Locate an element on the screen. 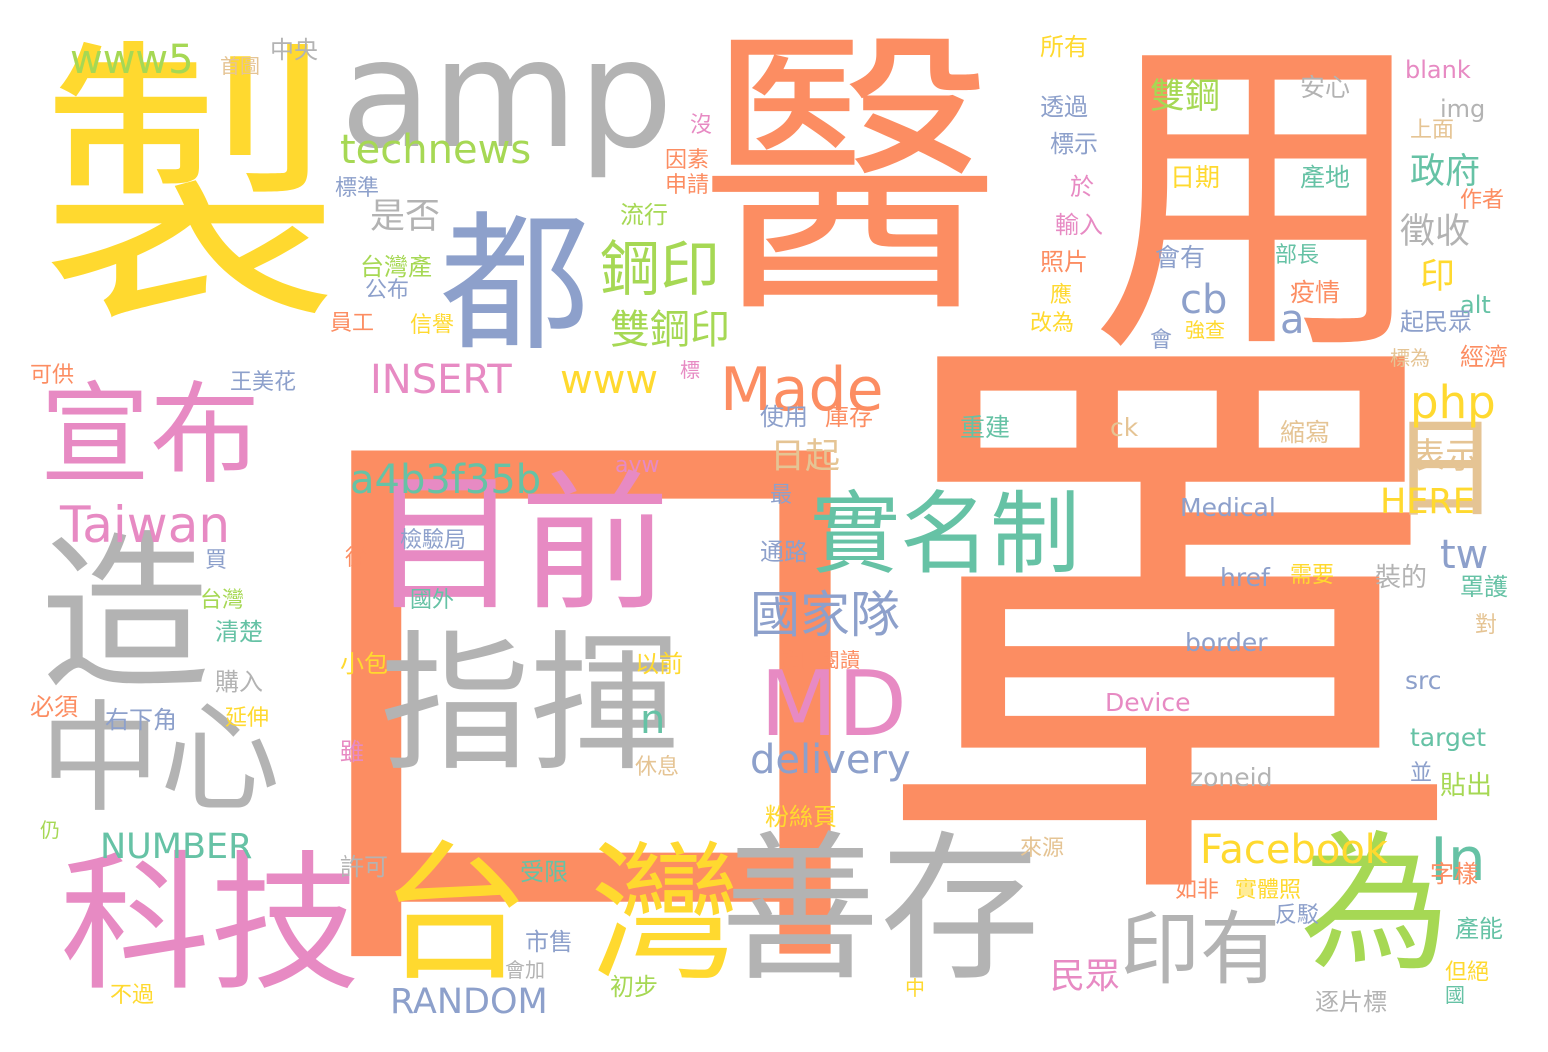  cloud-word-73: 公布 is located at coordinates (387, 290).